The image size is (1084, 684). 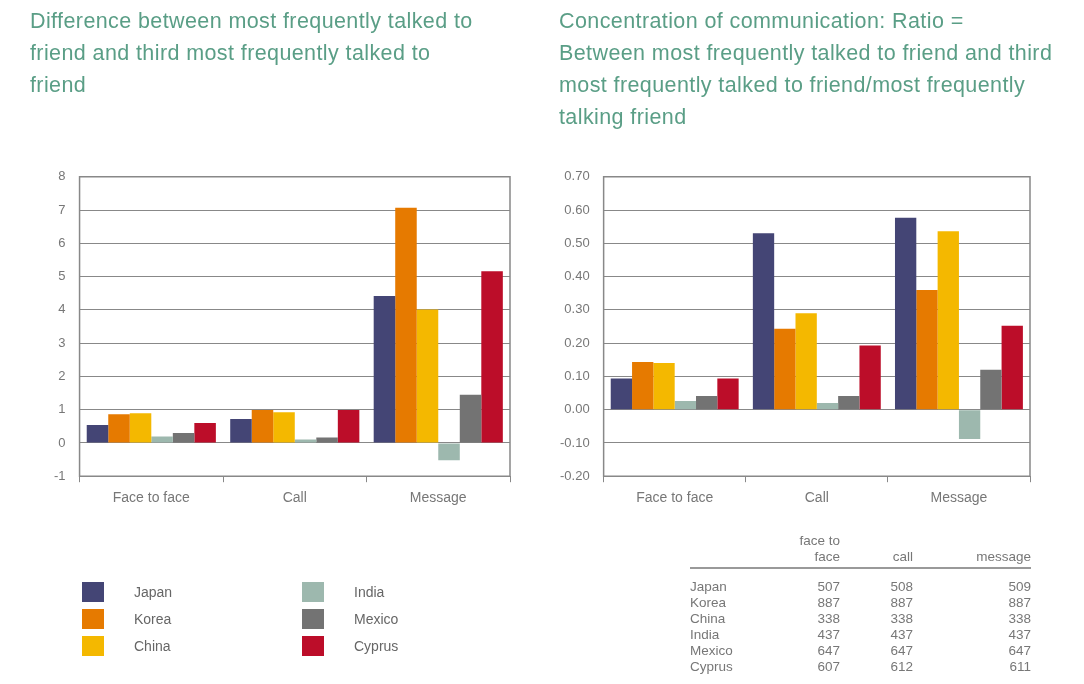 What do you see at coordinates (712, 651) in the screenshot?
I see `y-tick-label: Mexico` at bounding box center [712, 651].